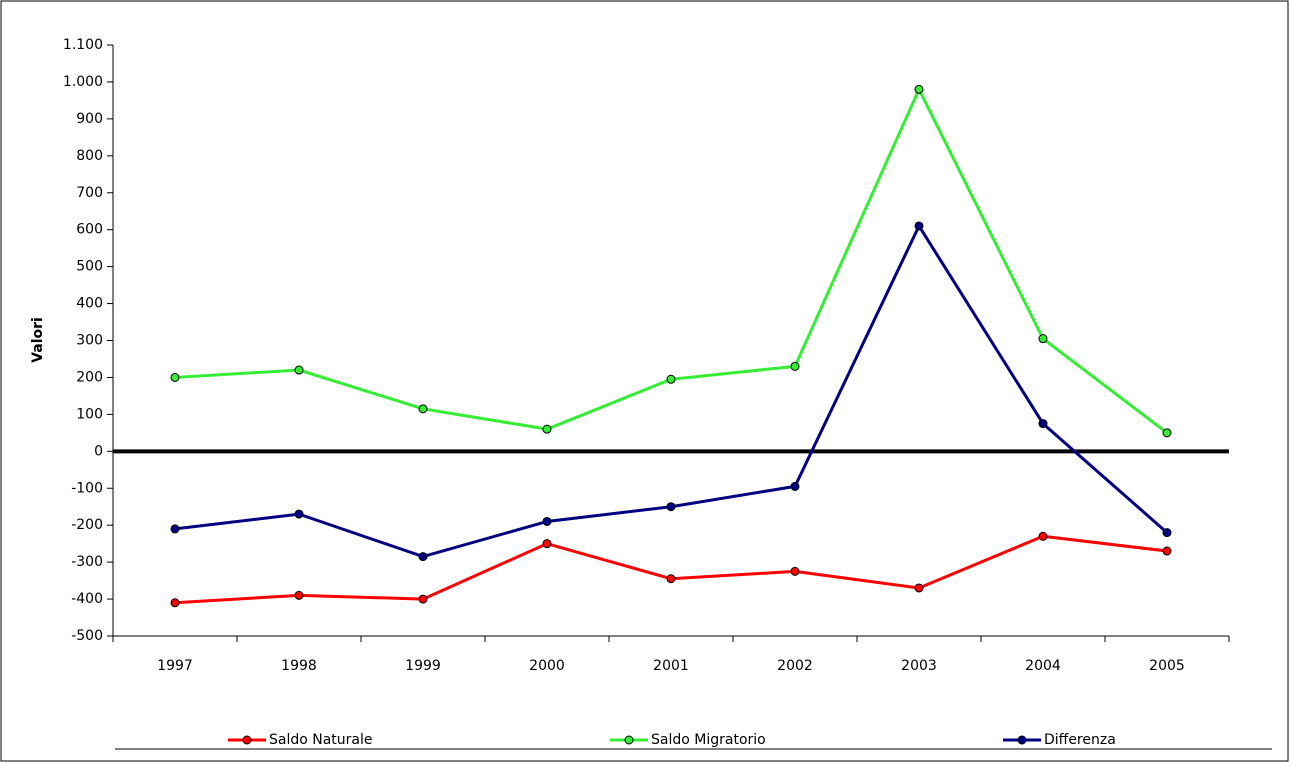 The image size is (1290, 763). Describe the element at coordinates (1167, 666) in the screenshot. I see `x-tick-label: 2005` at that location.